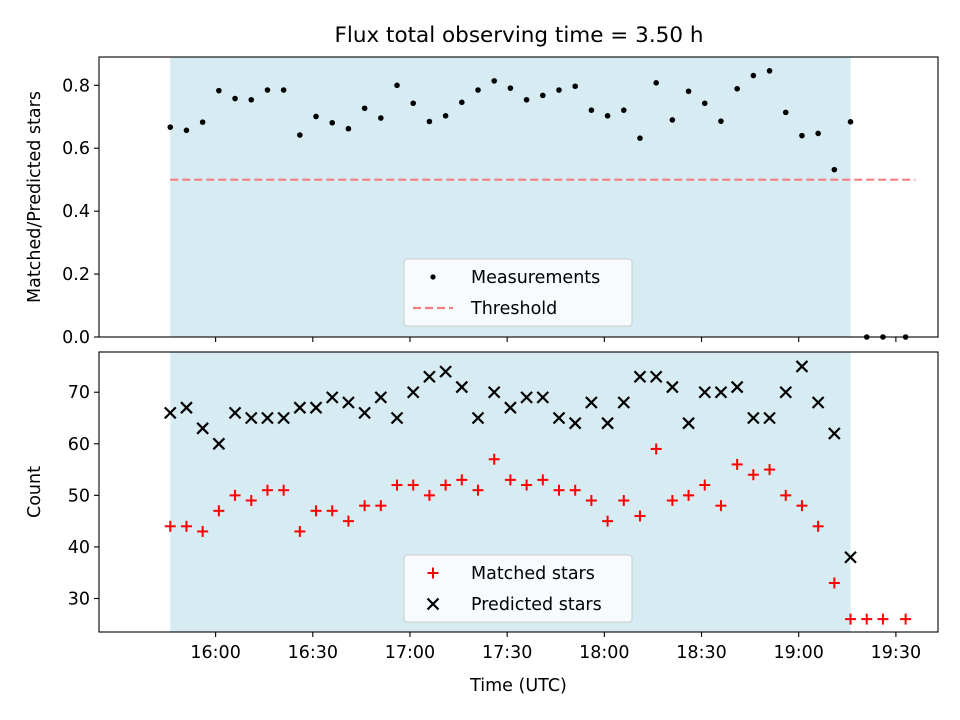 This screenshot has width=960, height=720. I want to click on plus-marker-icon, so click(433, 573).